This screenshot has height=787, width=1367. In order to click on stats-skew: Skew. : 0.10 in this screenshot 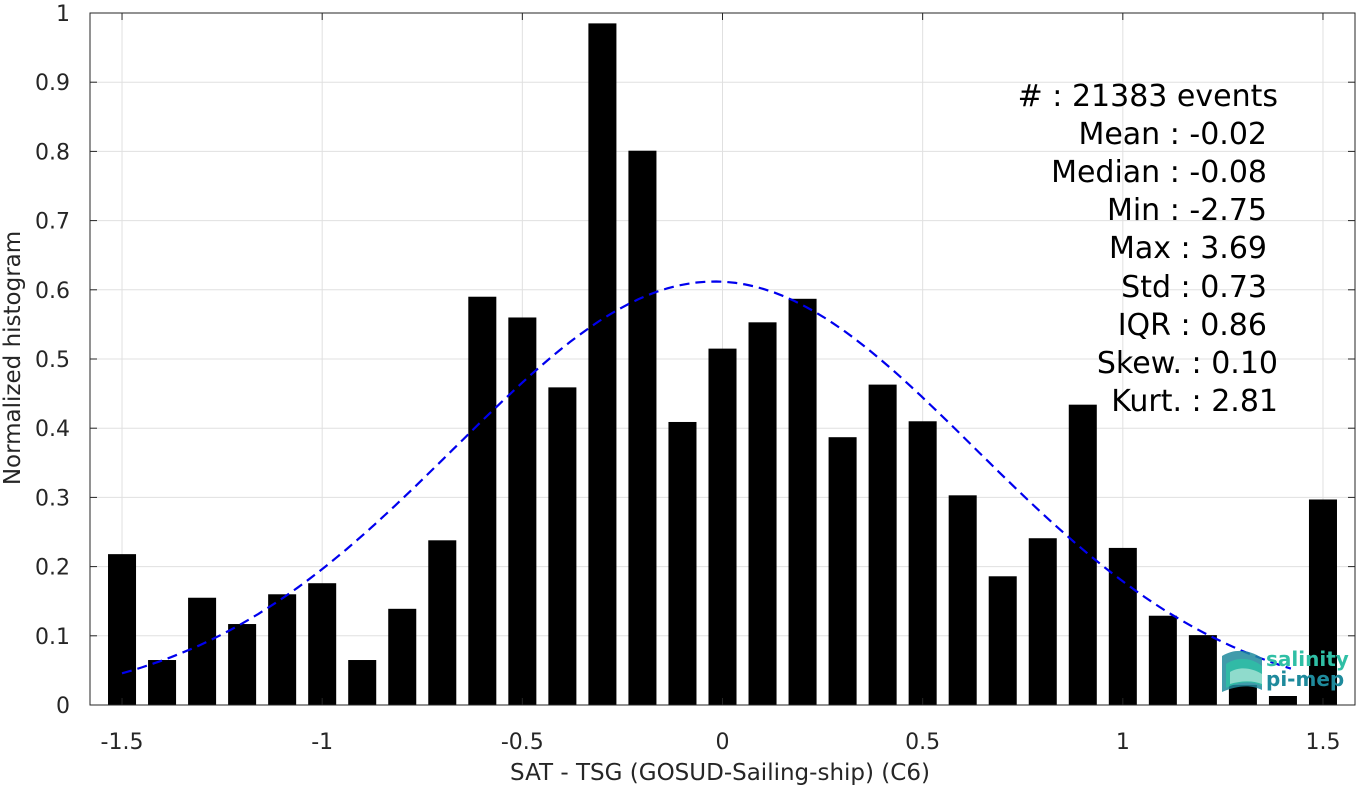, I will do `click(1187, 363)`.